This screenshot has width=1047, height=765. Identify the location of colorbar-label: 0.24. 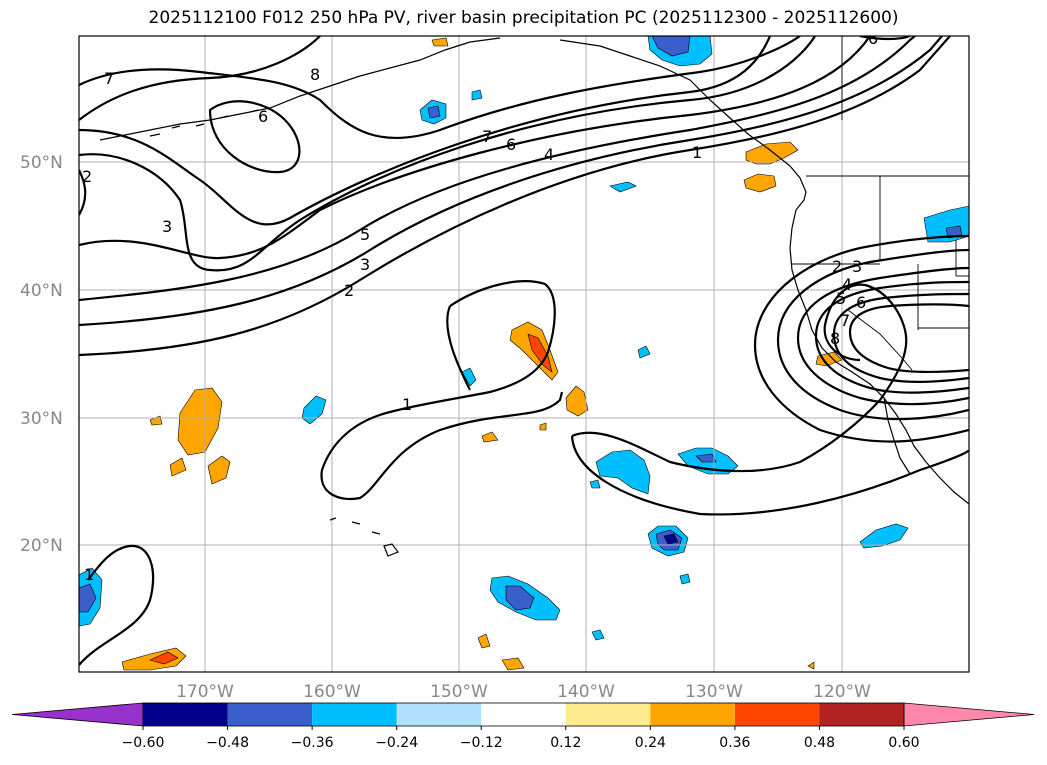
(650, 743).